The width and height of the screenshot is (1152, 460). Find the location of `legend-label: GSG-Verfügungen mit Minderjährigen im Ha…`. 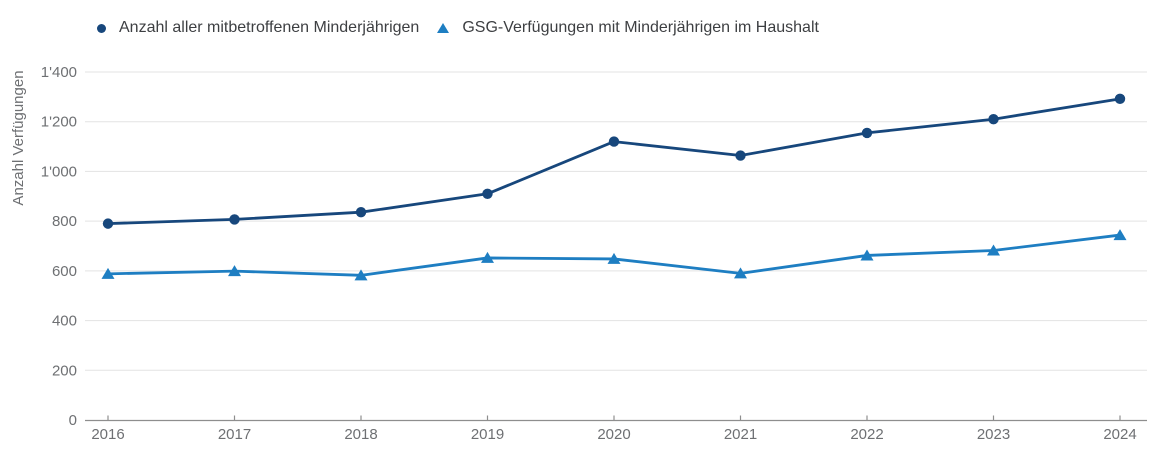

legend-label: GSG-Verfügungen mit Minderjährigen im Ha… is located at coordinates (640, 27).